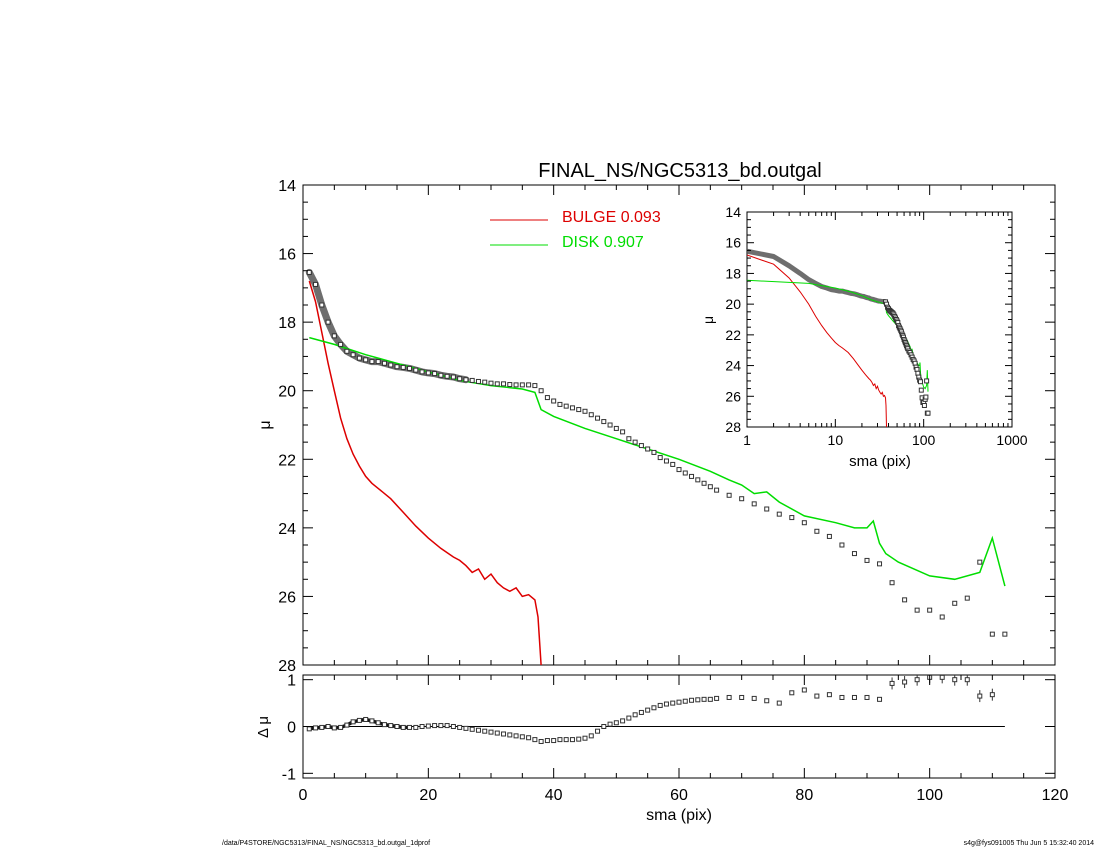 Image resolution: width=1100 pixels, height=850 pixels. What do you see at coordinates (1011, 440) in the screenshot?
I see `inset-xtick-label: 1000` at bounding box center [1011, 440].